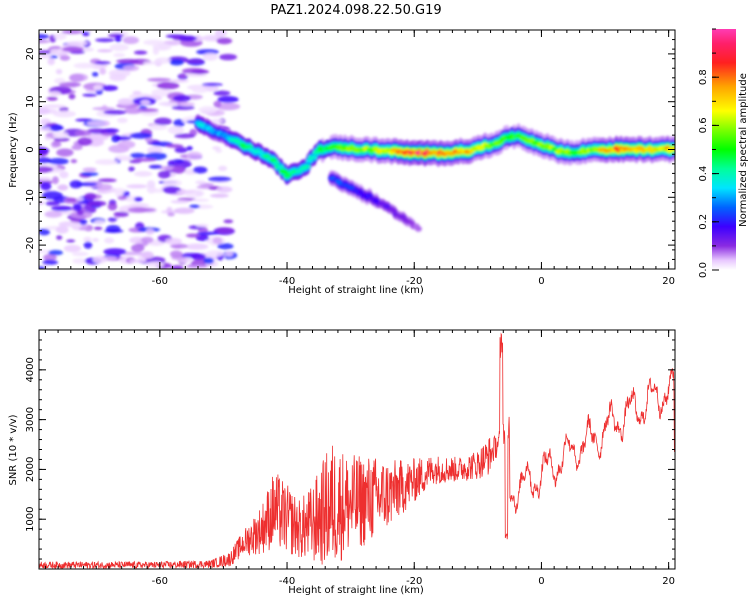  I want to click on colorbar-ticks: 0.0 0.2 0.4 0.6 0.8, so click(708, 153).